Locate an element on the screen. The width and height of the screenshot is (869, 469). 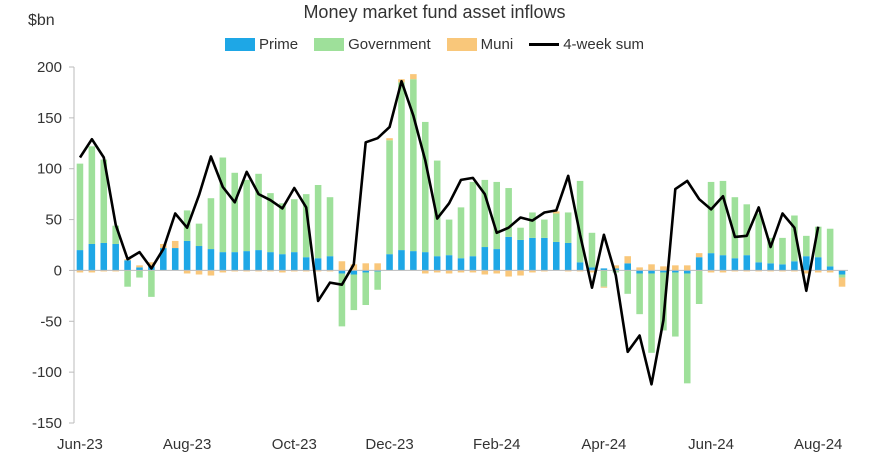
x-tick-label: Dec-23 is located at coordinates (389, 444).